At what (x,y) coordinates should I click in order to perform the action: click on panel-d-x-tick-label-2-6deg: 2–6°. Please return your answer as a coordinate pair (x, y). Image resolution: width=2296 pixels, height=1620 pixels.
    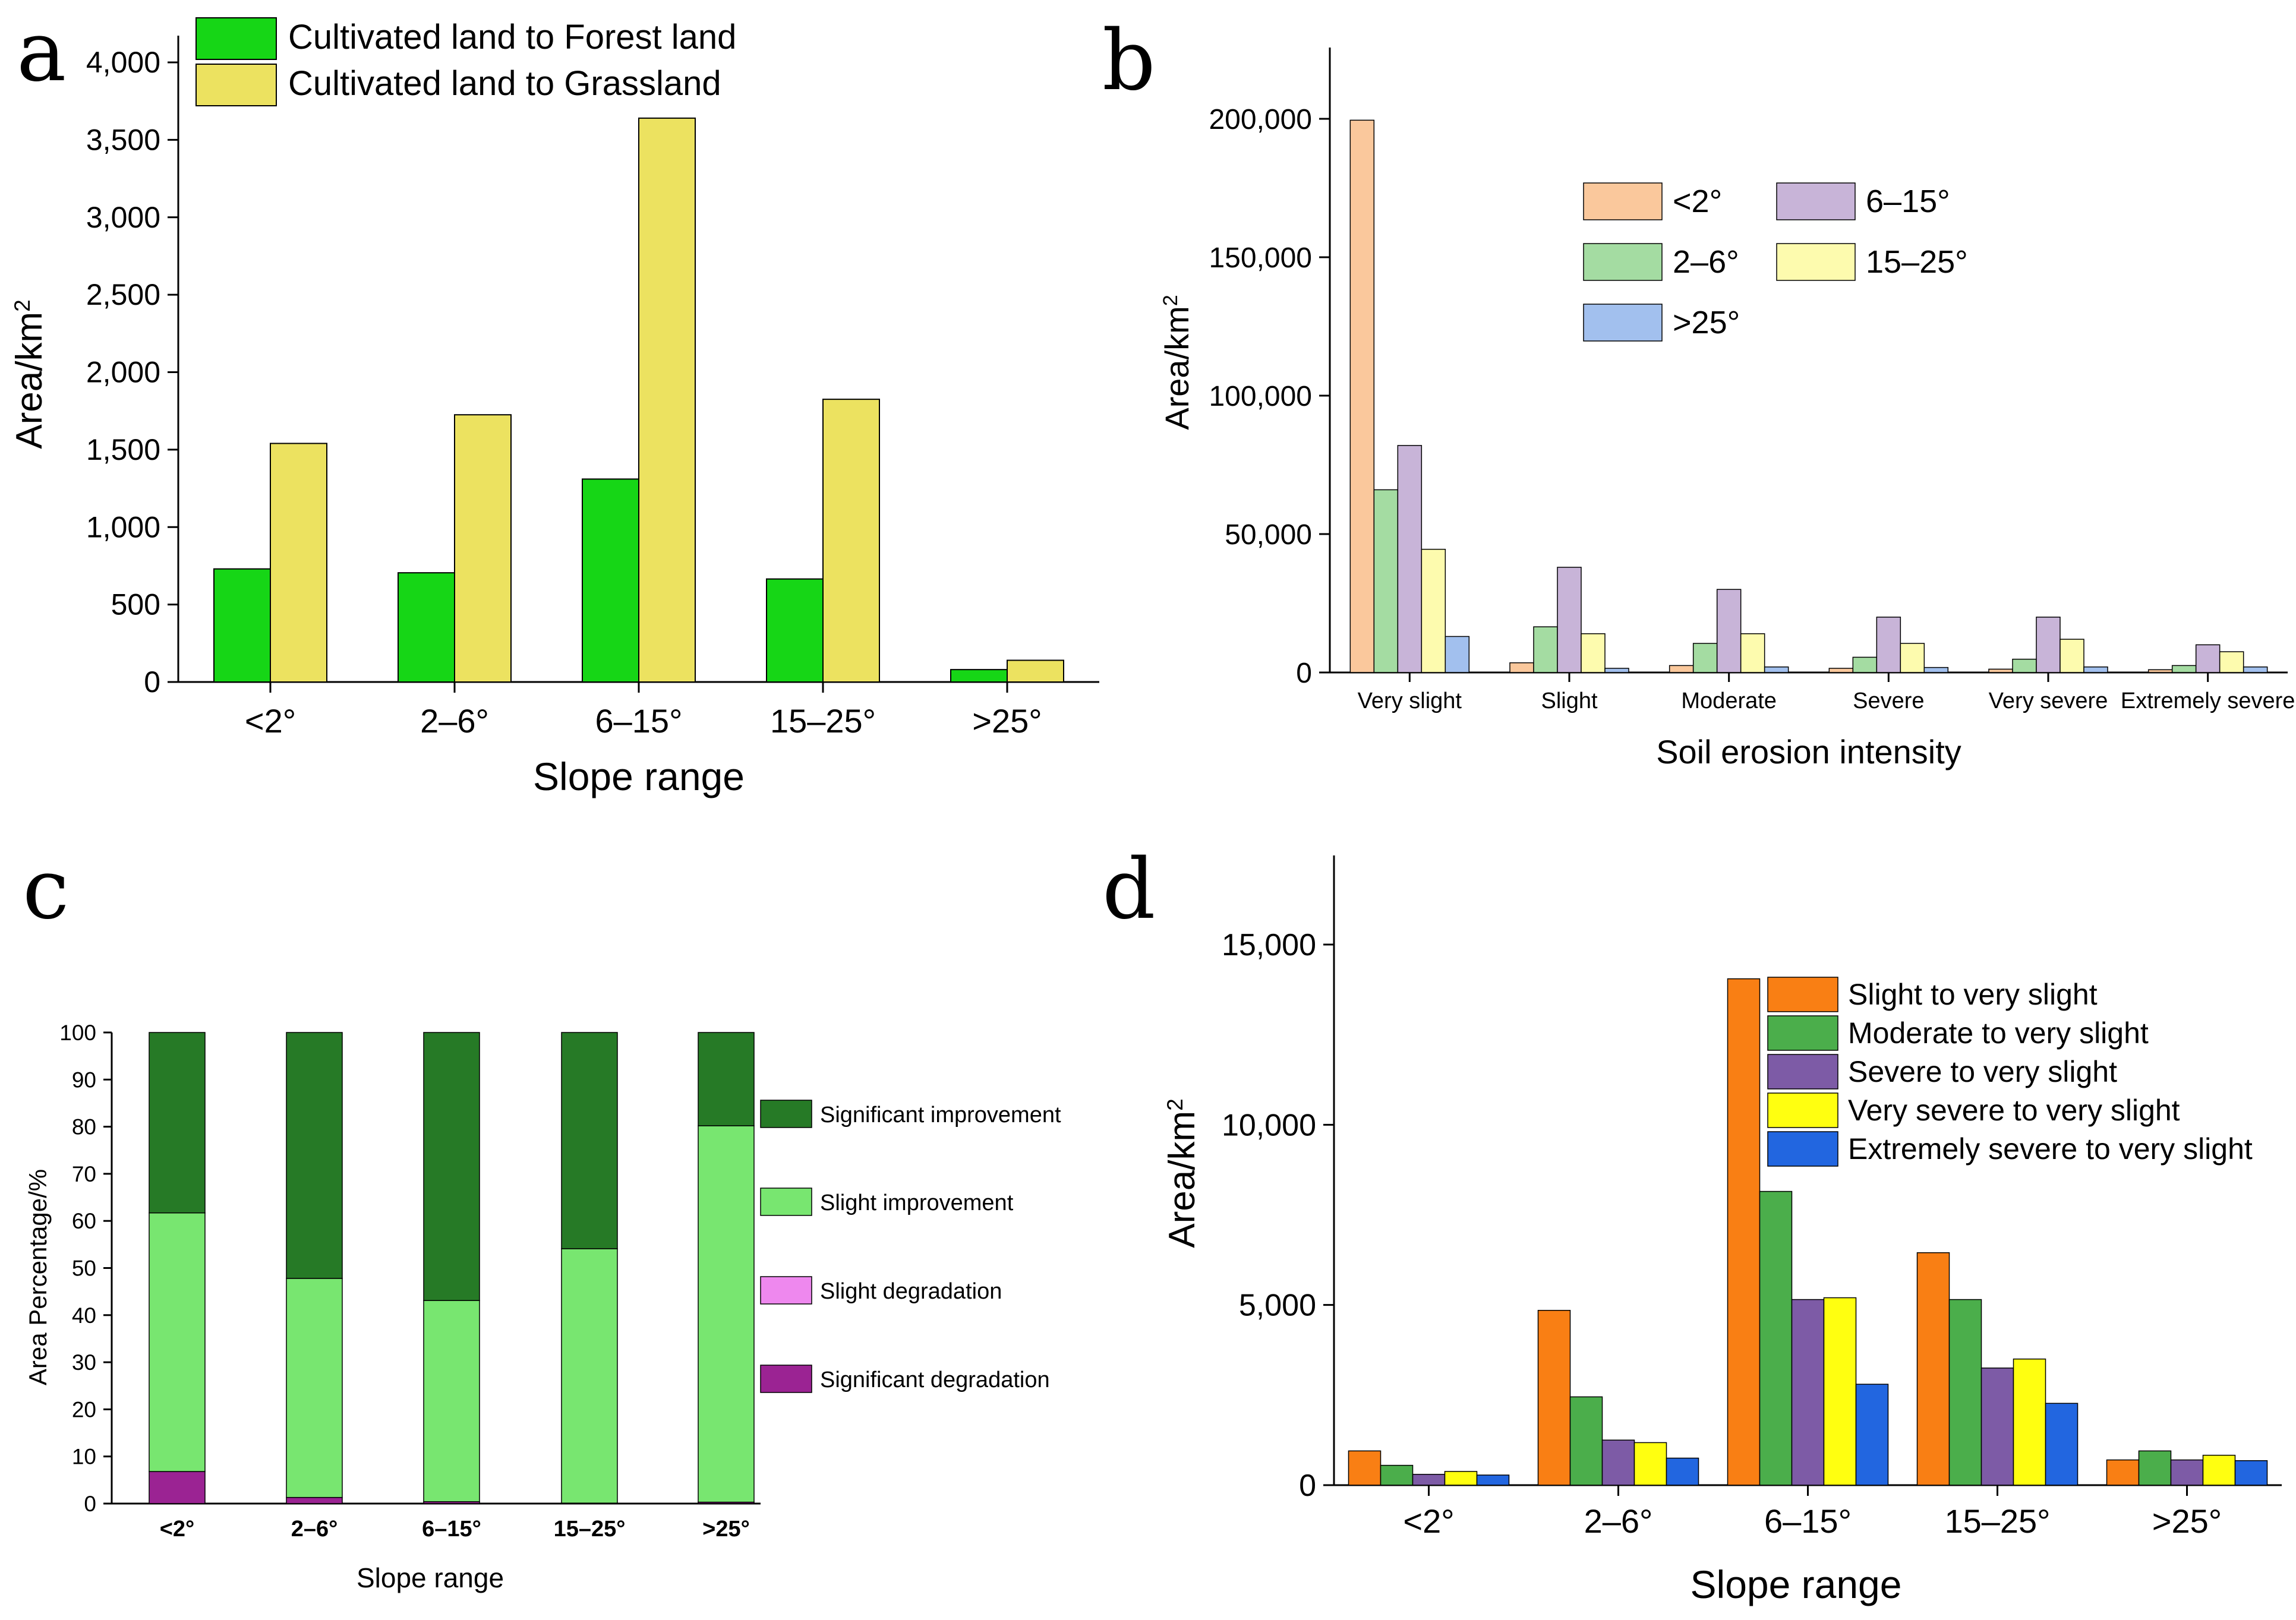
    Looking at the image, I should click on (1618, 1521).